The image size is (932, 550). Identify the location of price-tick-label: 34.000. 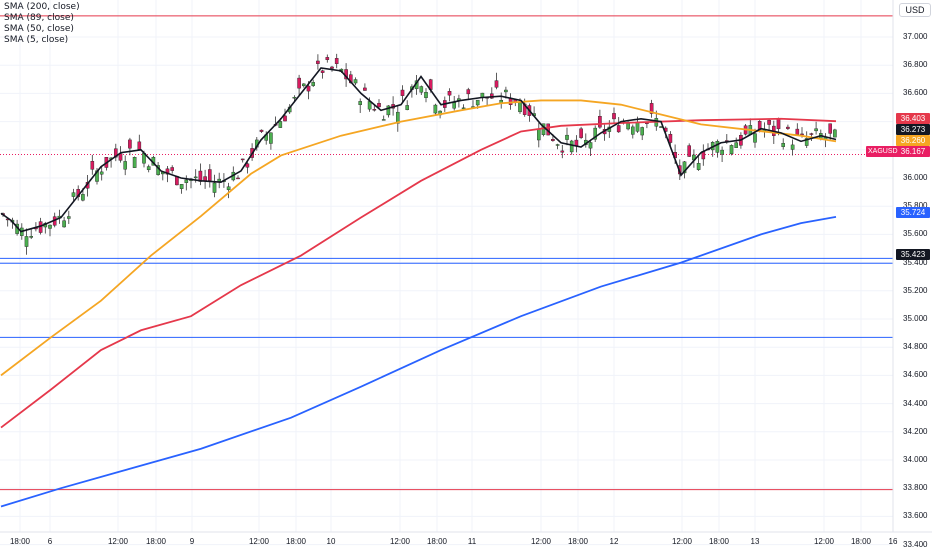
(915, 459).